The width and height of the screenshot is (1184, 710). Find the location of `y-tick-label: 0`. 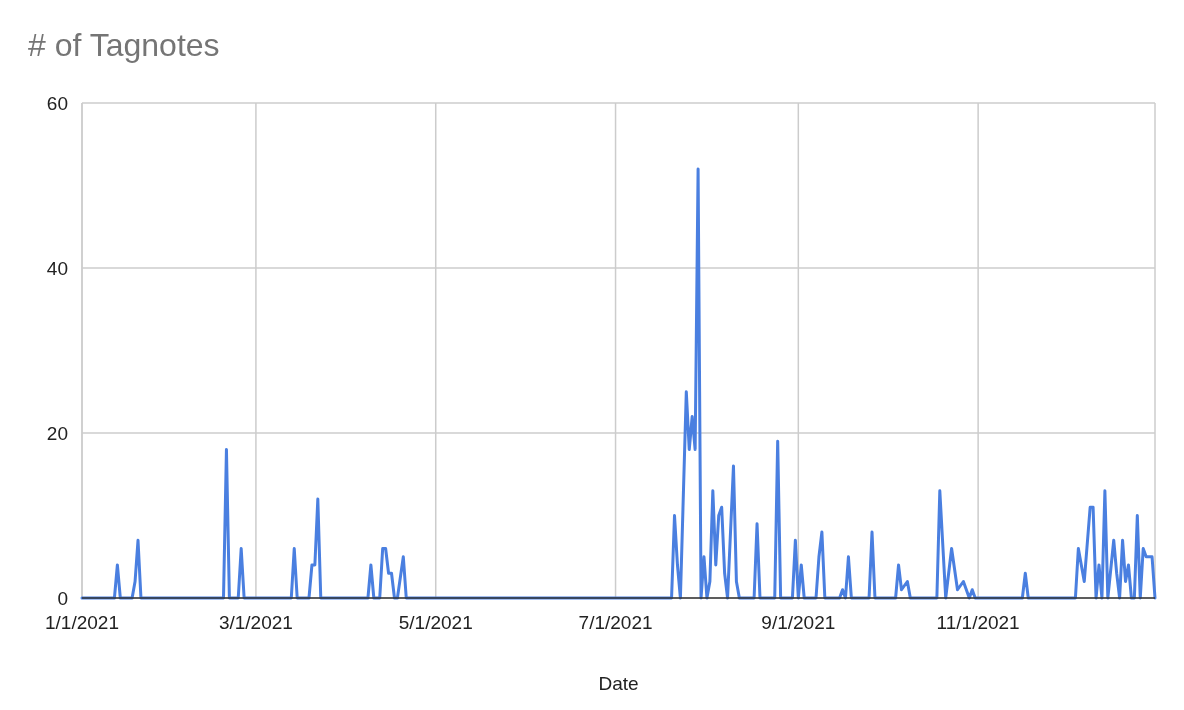

y-tick-label: 0 is located at coordinates (62, 598).